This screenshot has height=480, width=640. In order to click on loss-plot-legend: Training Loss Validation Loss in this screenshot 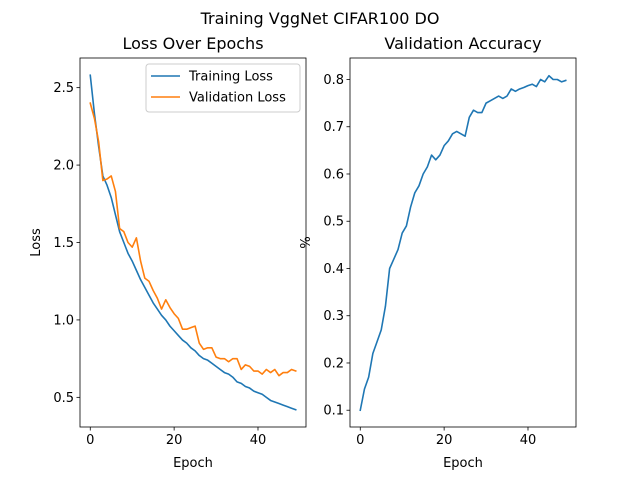, I will do `click(223, 88)`.